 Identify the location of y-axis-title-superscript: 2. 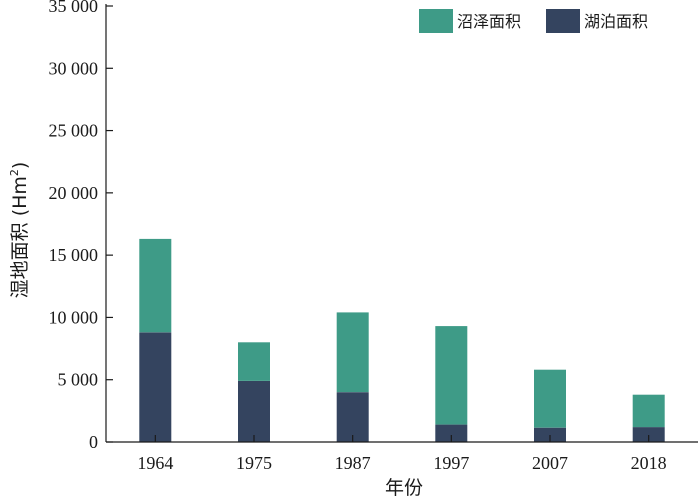
(14, 172).